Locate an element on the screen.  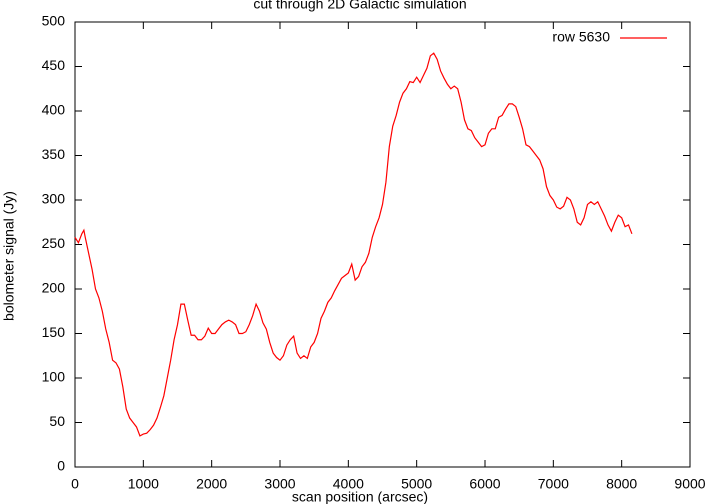
y-tick-label: 100 is located at coordinates (54, 377).